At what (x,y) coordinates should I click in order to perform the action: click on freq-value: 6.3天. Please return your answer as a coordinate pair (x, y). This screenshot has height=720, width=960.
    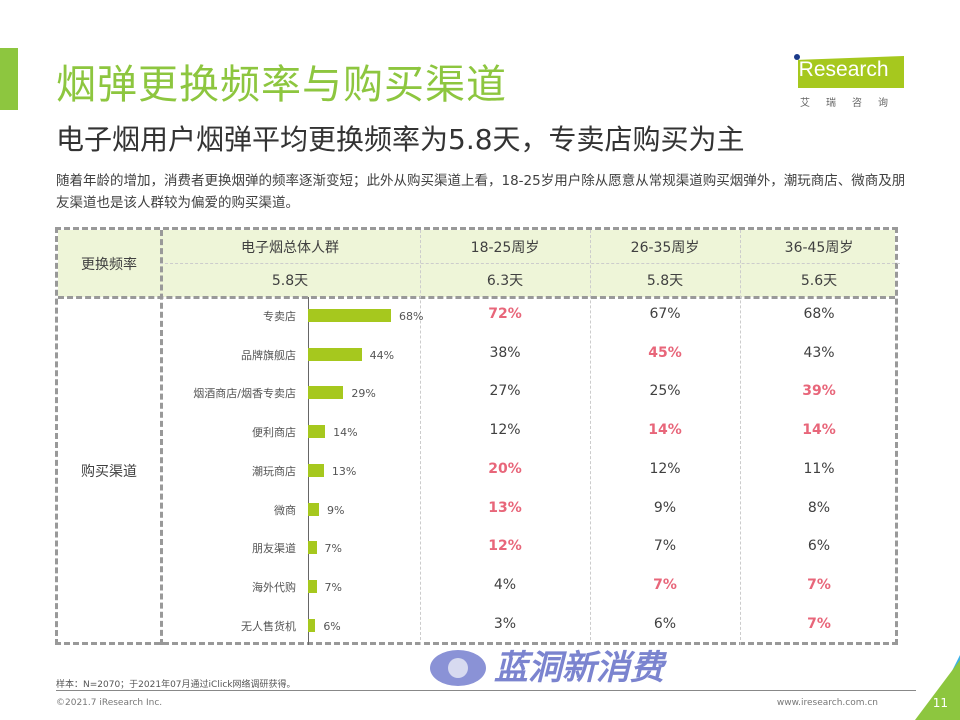
    Looking at the image, I should click on (505, 280).